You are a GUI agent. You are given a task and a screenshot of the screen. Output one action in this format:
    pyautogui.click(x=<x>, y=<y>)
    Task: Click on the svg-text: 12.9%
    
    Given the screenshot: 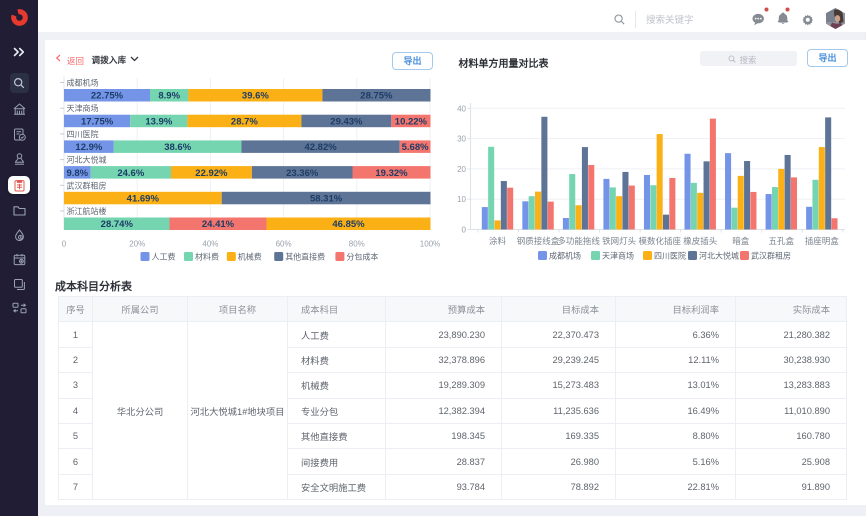 What is the action you would take?
    pyautogui.click(x=88, y=147)
    